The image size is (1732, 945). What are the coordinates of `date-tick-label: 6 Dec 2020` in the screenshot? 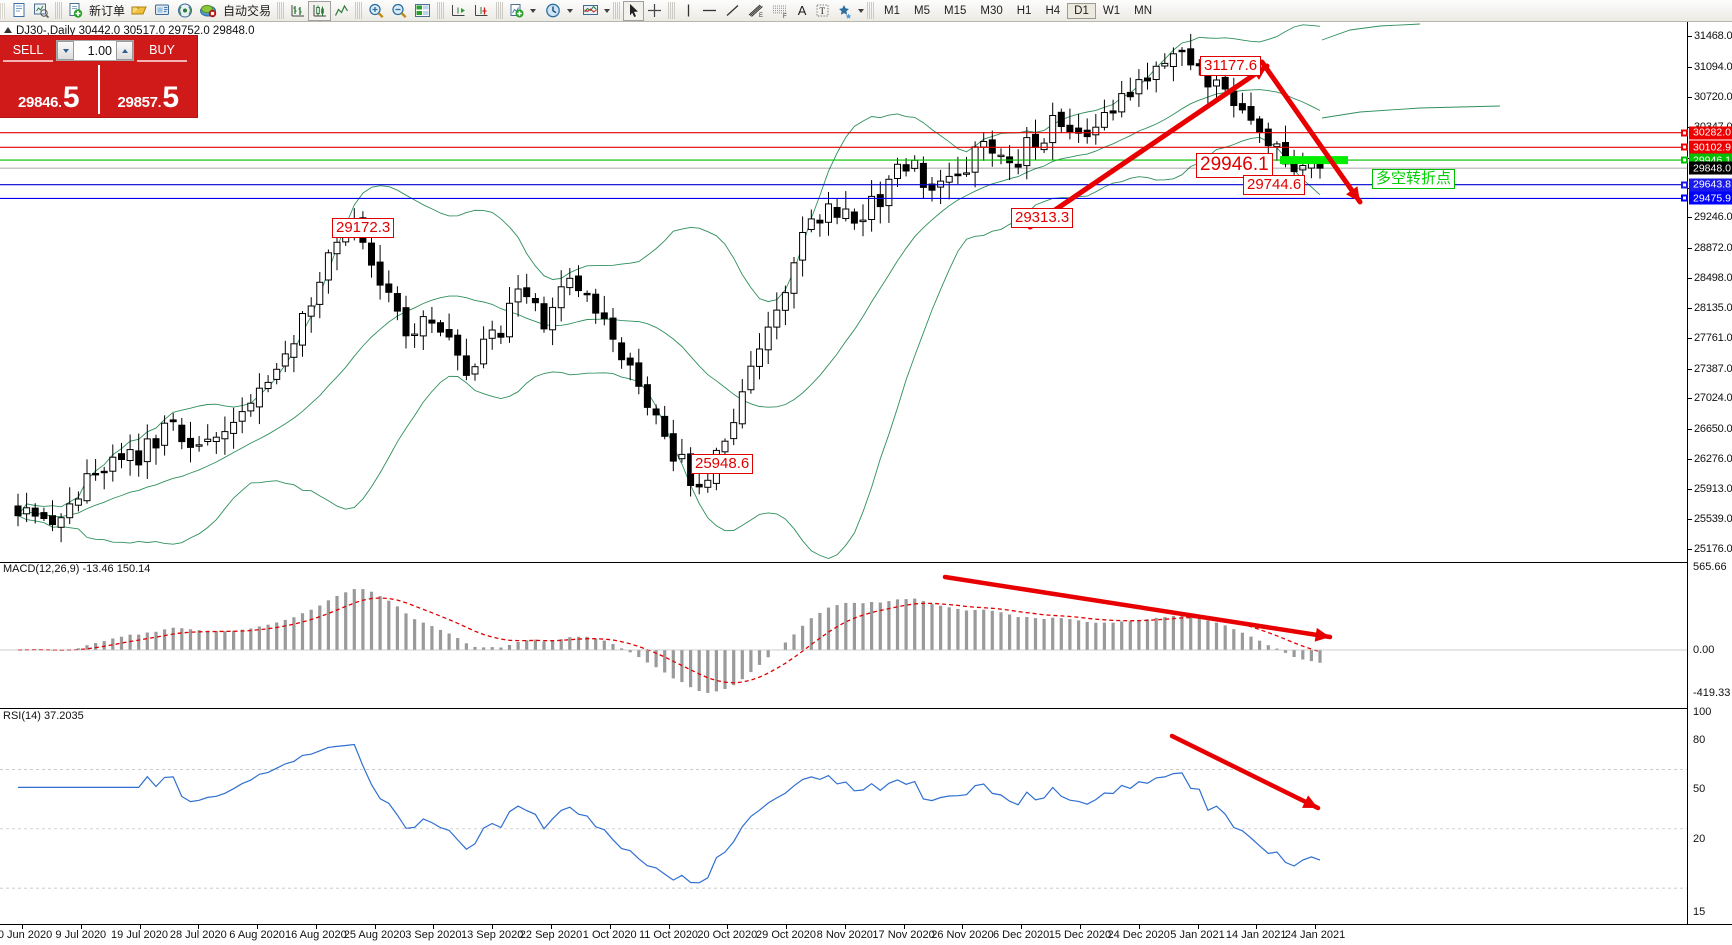 It's located at (1021, 935).